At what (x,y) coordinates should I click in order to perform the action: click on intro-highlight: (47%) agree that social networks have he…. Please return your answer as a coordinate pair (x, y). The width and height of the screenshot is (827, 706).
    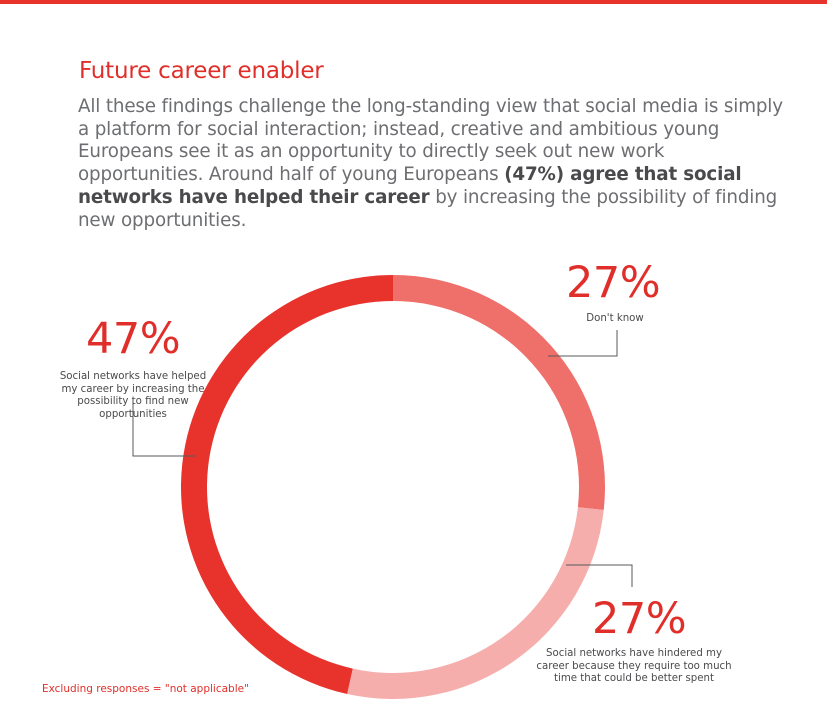
    Looking at the image, I should click on (410, 186).